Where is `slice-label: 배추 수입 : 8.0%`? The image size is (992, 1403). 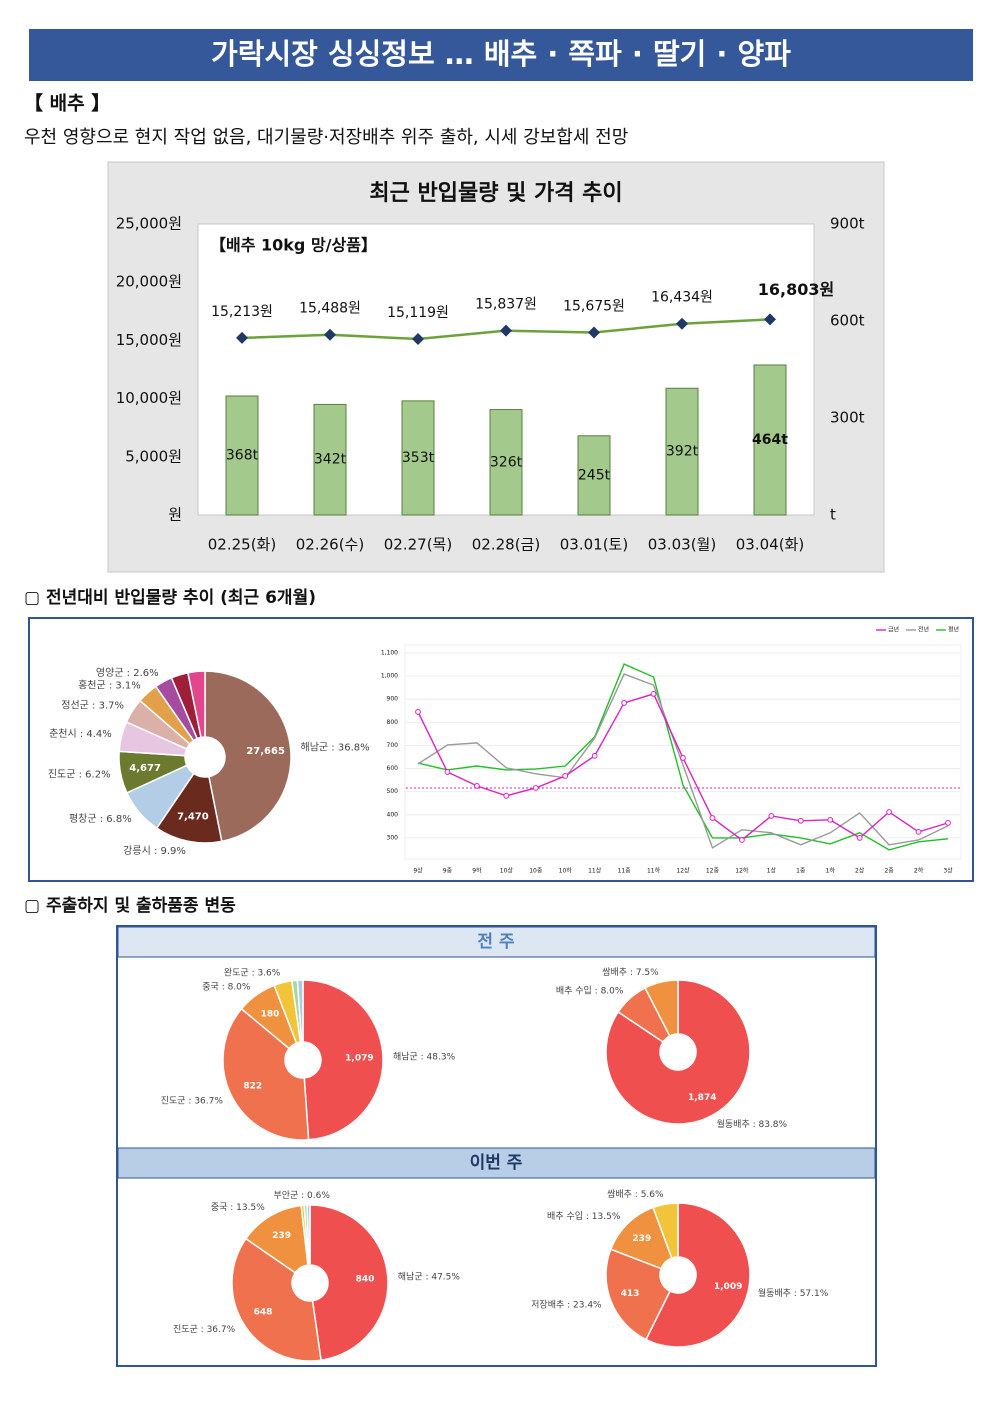
slice-label: 배추 수입 : 8.0% is located at coordinates (590, 990).